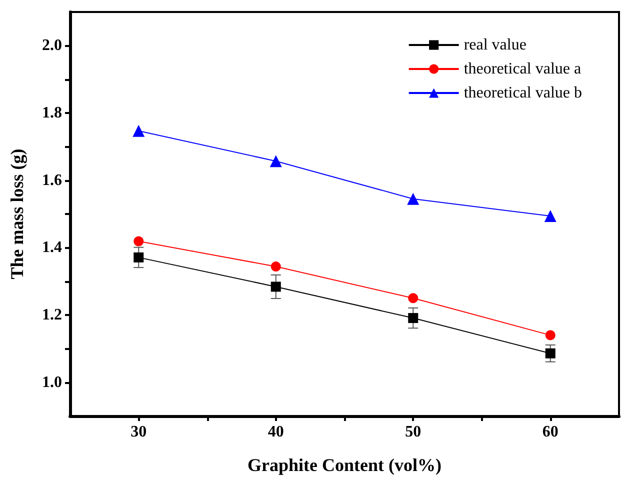  Describe the element at coordinates (17, 214) in the screenshot. I see `y-axis-title: The mass loss (g)` at that location.